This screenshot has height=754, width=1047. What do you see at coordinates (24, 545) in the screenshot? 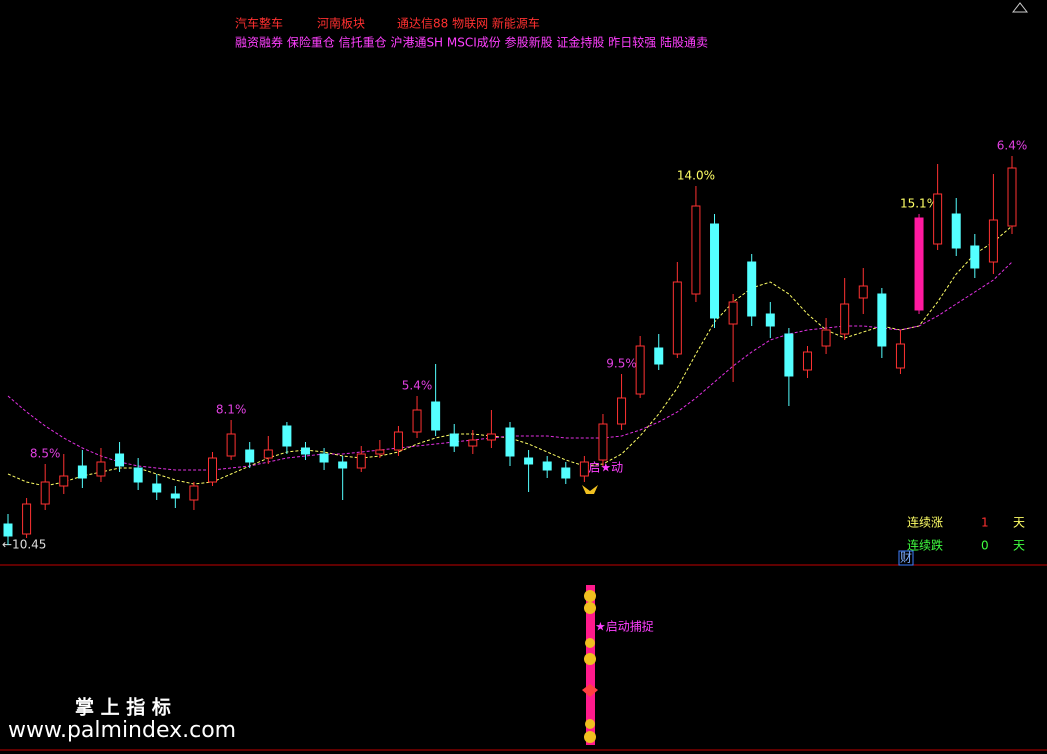
I see `low-label: ←10.45` at bounding box center [24, 545].